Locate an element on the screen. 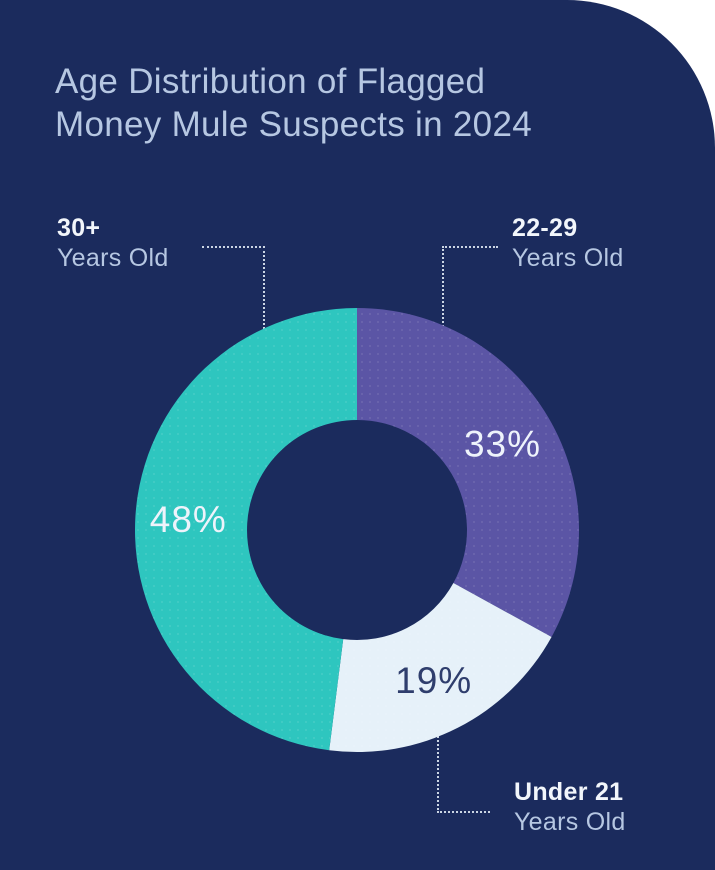 This screenshot has height=870, width=715. callout-under-21-title: Under 21 is located at coordinates (569, 792).